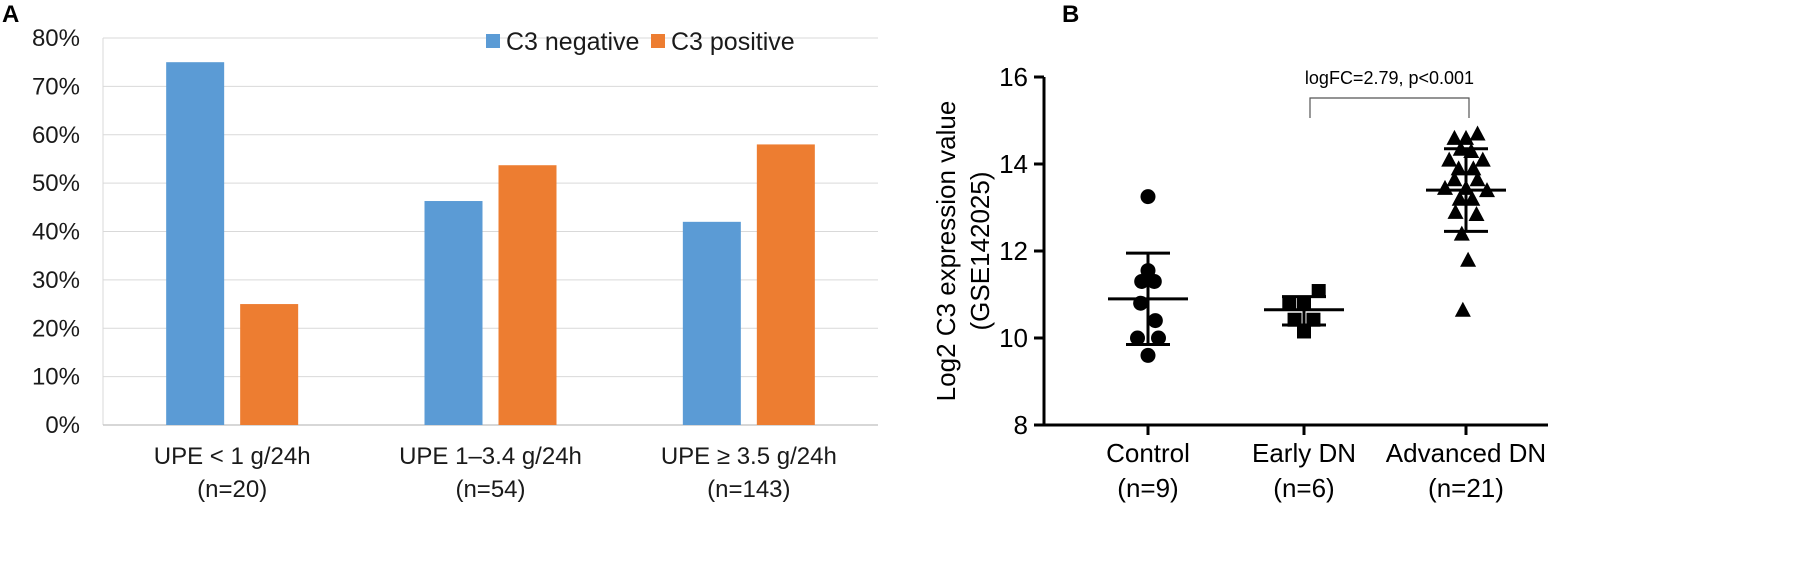 The height and width of the screenshot is (576, 1808). I want to click on y-tick-label: 8, so click(1021, 425).